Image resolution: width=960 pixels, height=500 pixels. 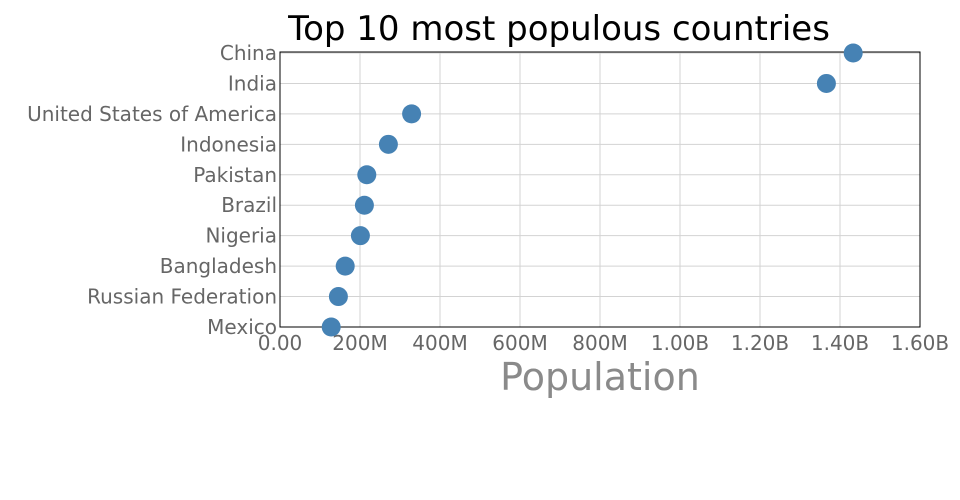 I want to click on x-tick-label: 1.00B, so click(x=680, y=343).